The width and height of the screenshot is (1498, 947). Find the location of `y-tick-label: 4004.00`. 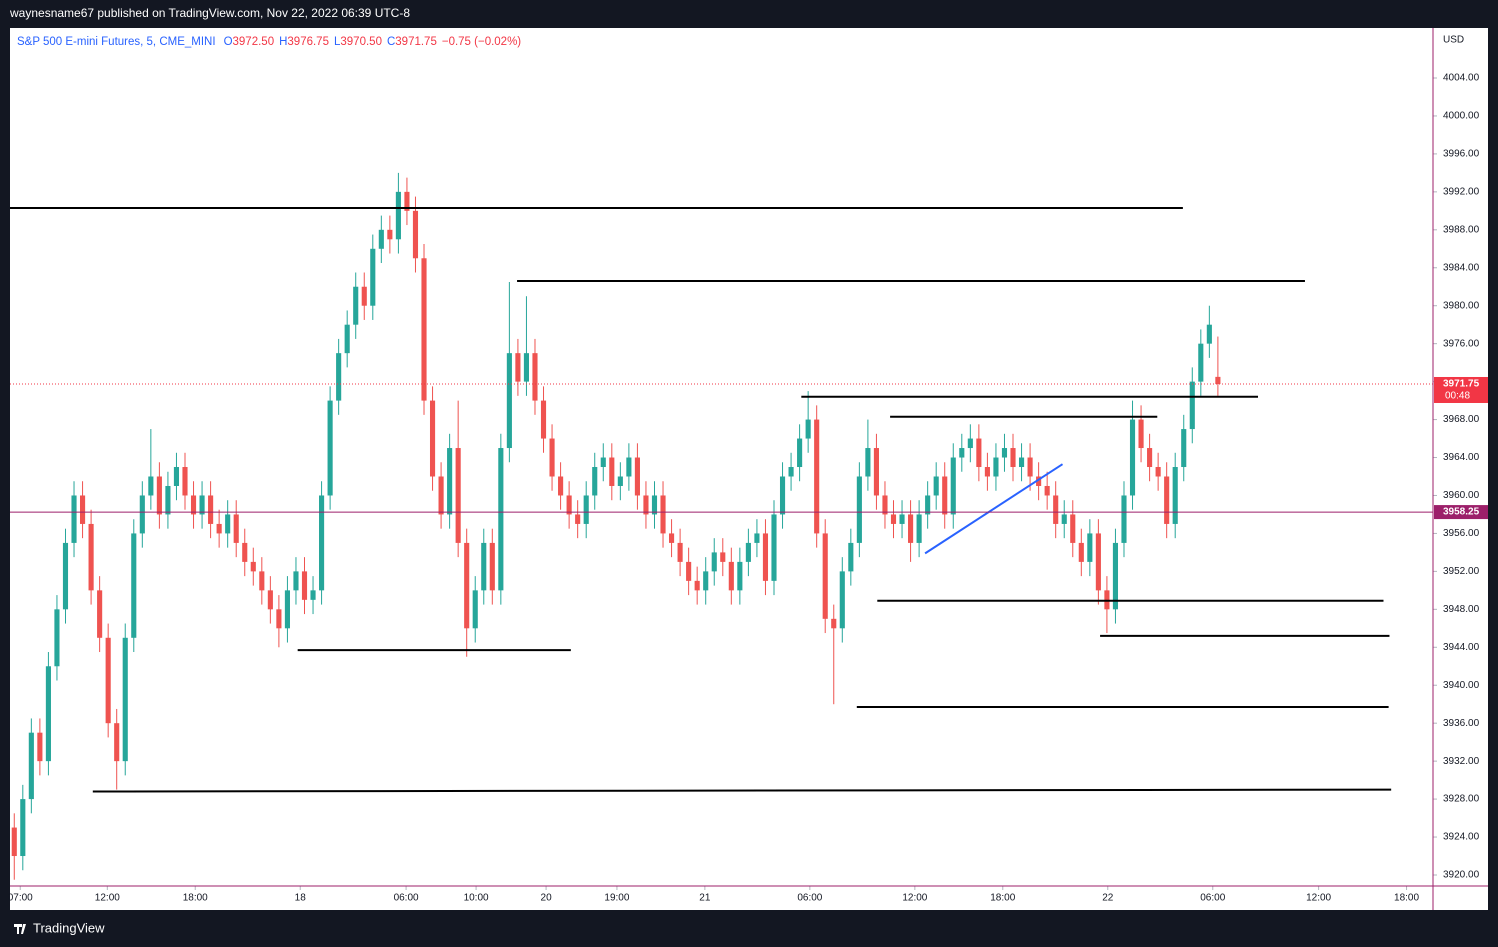

y-tick-label: 4004.00 is located at coordinates (1461, 78).